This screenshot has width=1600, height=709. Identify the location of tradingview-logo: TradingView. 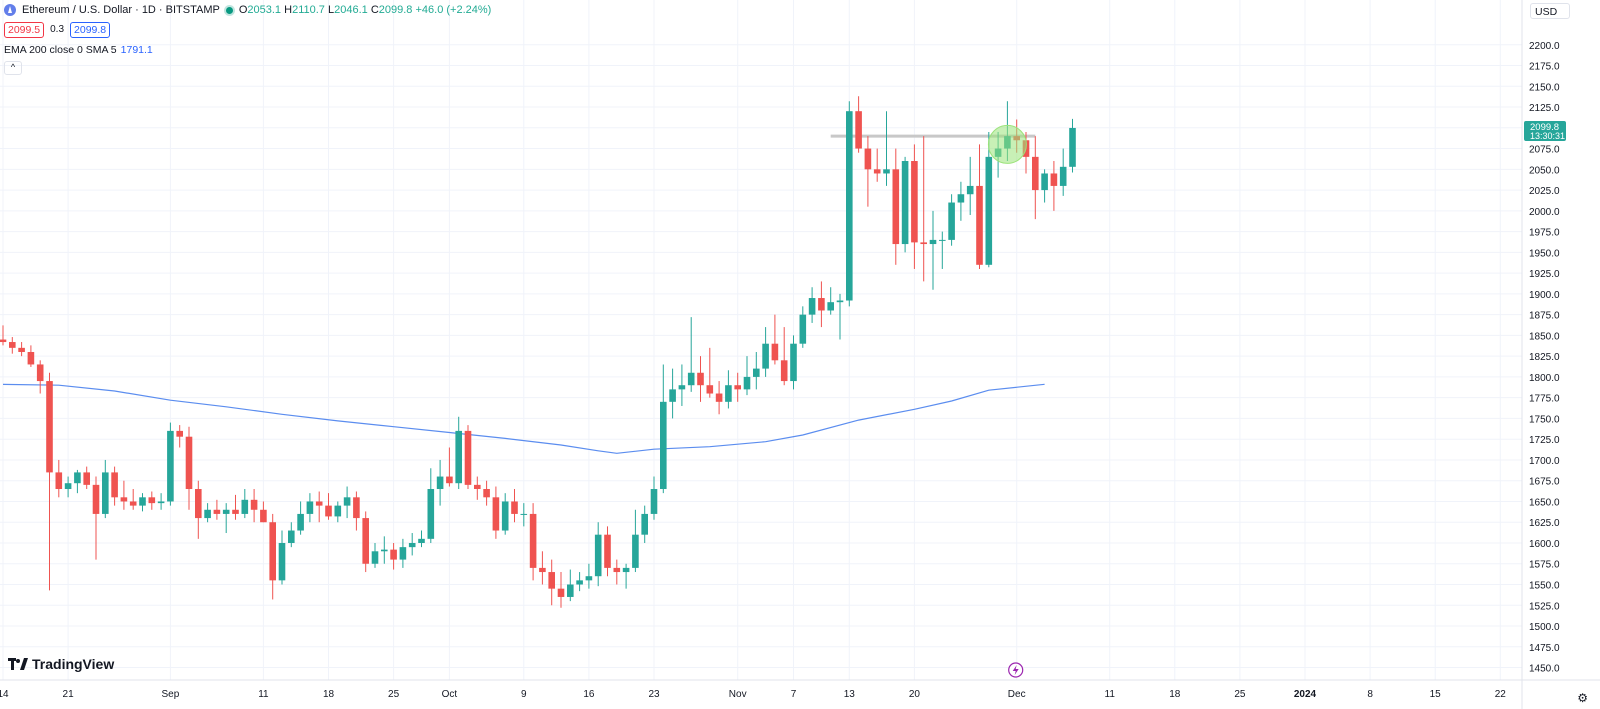
(61, 664).